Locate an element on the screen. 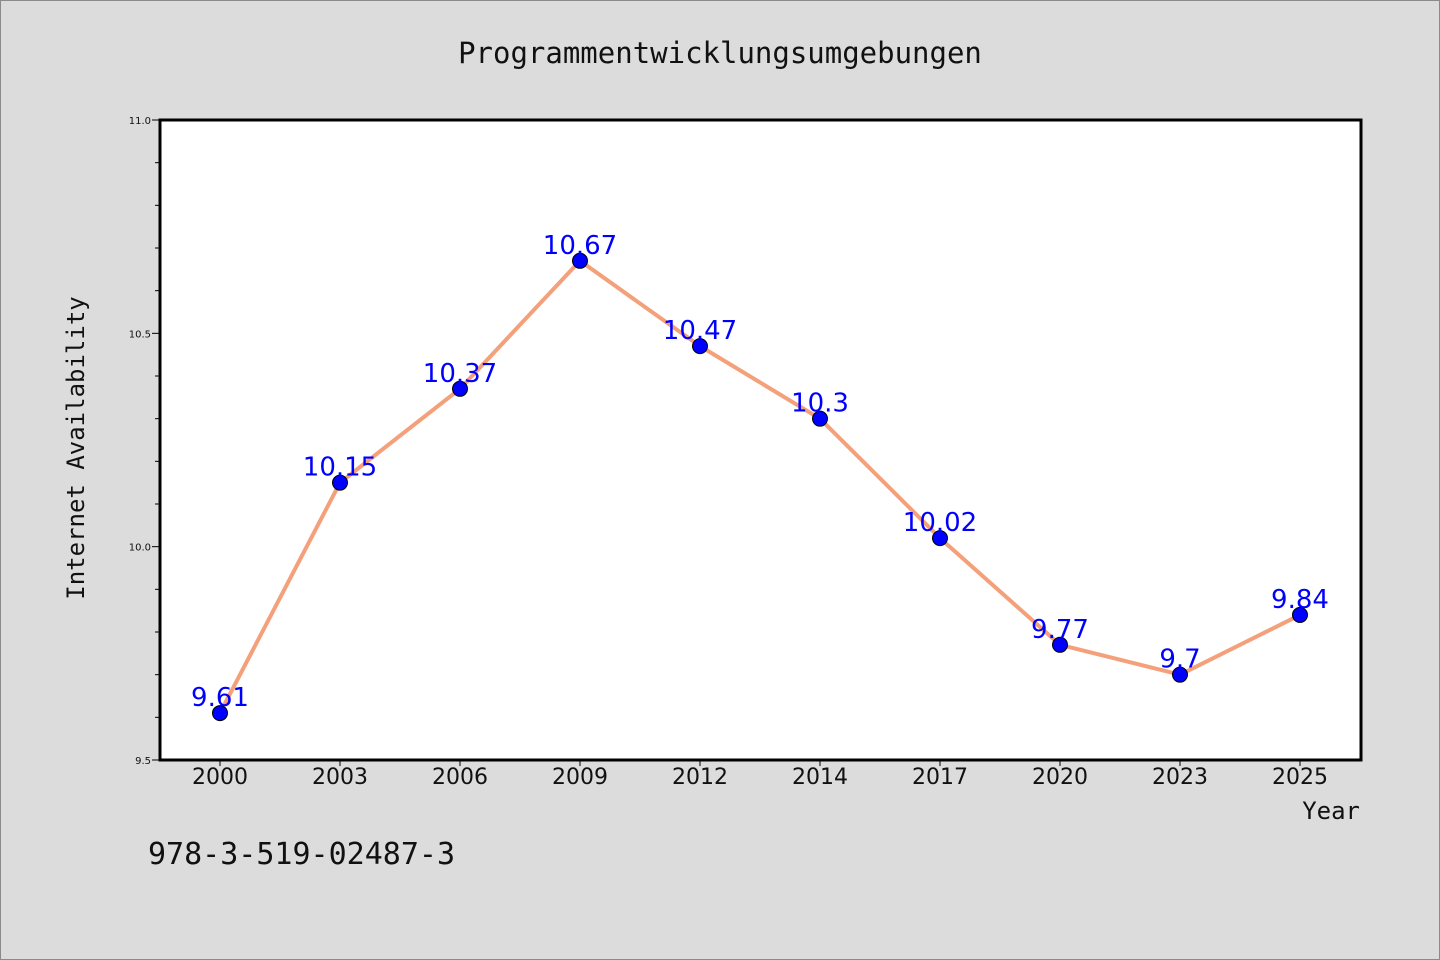 The height and width of the screenshot is (960, 1440). x-tick-label: 2006 is located at coordinates (460, 777).